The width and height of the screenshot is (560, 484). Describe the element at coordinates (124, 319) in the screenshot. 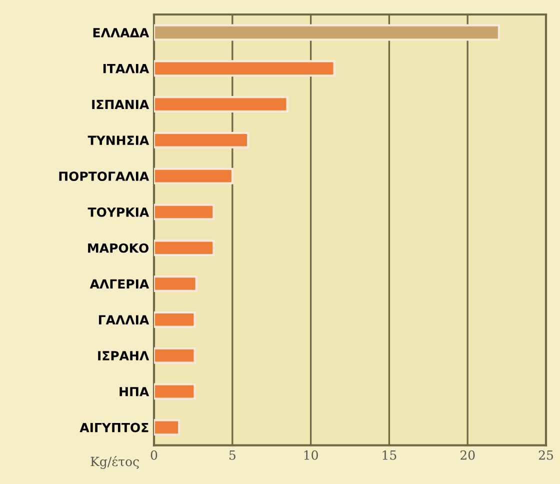

I see `y-tick-label: ΓΑΛΛΙΑ` at that location.